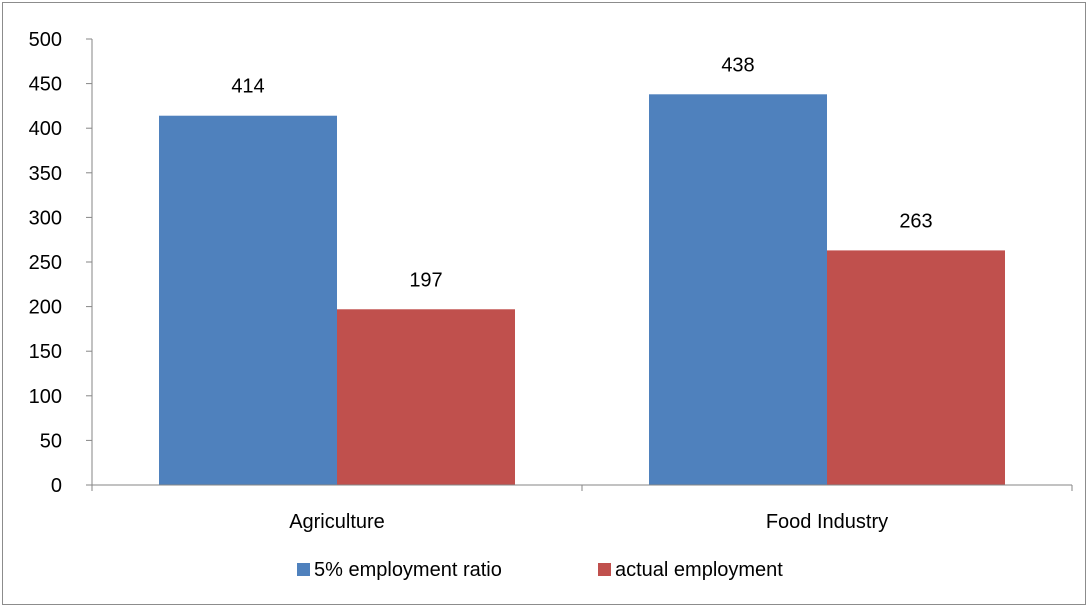 The width and height of the screenshot is (1090, 610). I want to click on y-tick-label: 50, so click(51, 441).